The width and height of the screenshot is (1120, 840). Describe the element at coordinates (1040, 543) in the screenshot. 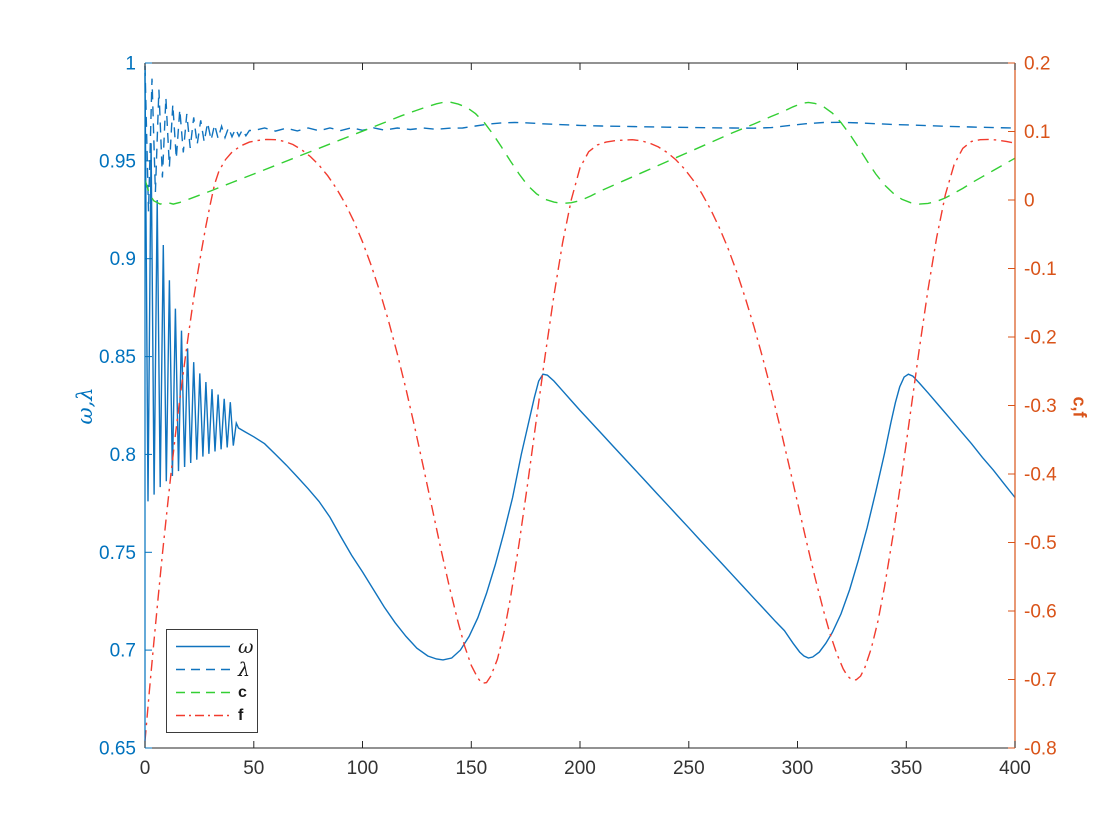

I see `right-y-tick-label: -0.5` at that location.